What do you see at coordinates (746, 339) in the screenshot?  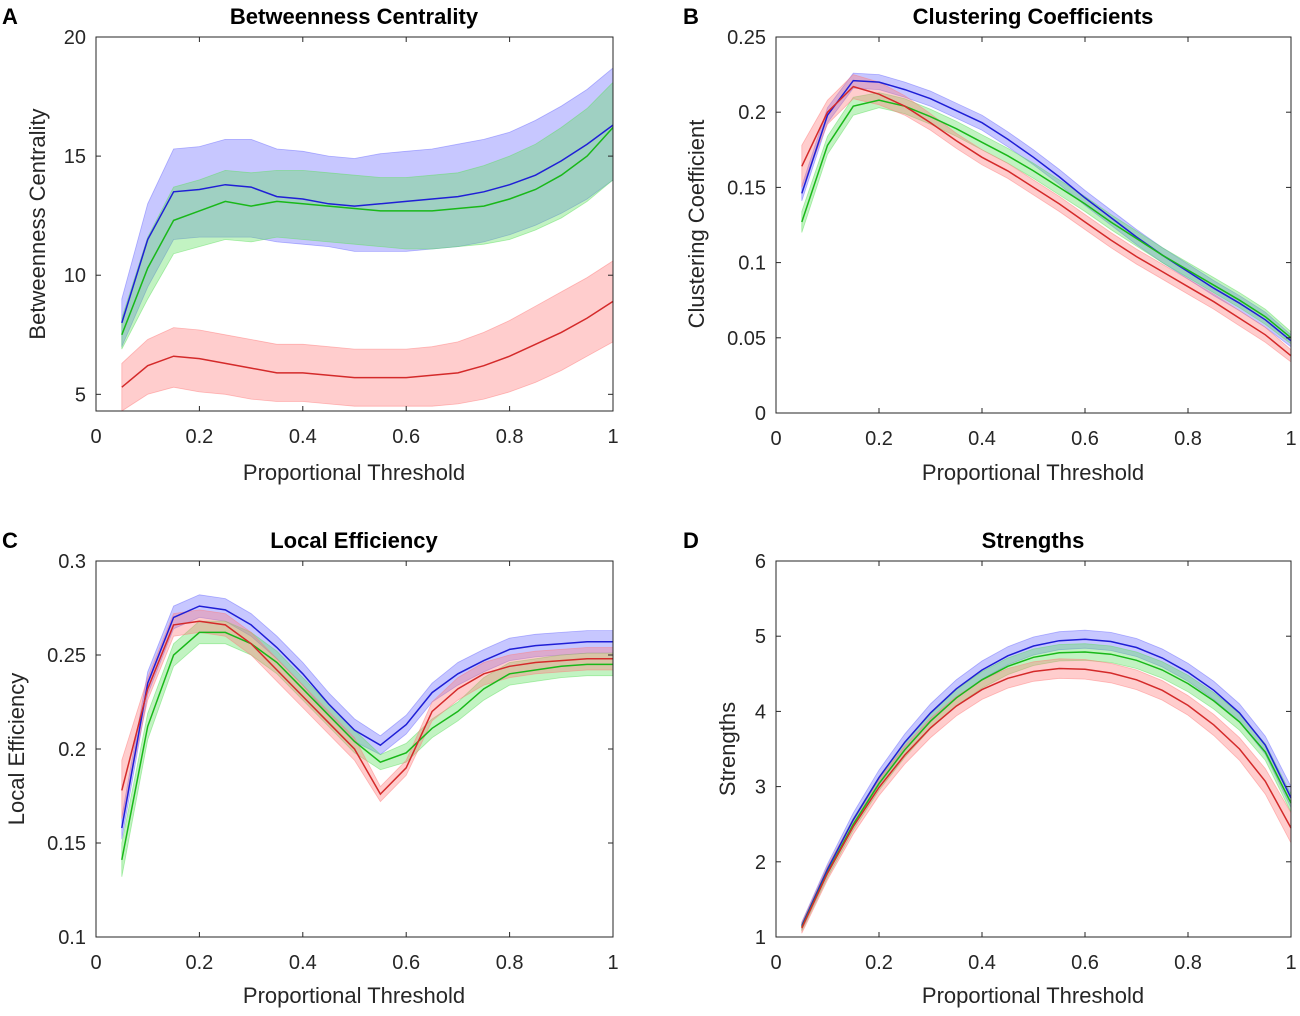 I see `y-tick-label: 0.05` at bounding box center [746, 339].